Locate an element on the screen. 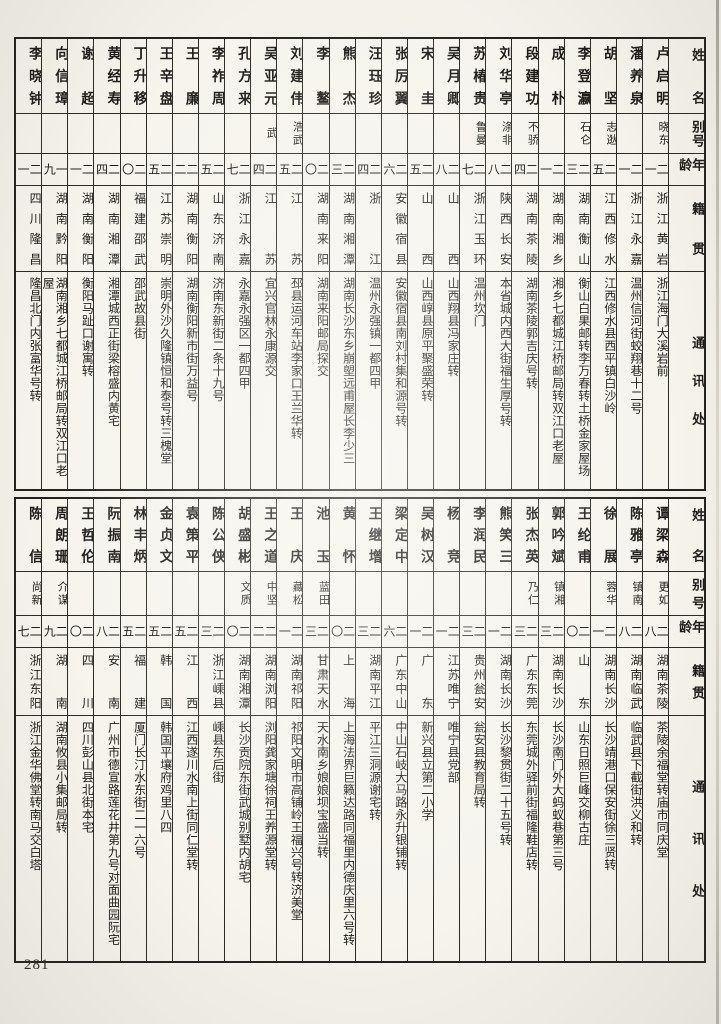 The height and width of the screenshot is (1024, 721). name-cell: 李润民 is located at coordinates (478, 535).